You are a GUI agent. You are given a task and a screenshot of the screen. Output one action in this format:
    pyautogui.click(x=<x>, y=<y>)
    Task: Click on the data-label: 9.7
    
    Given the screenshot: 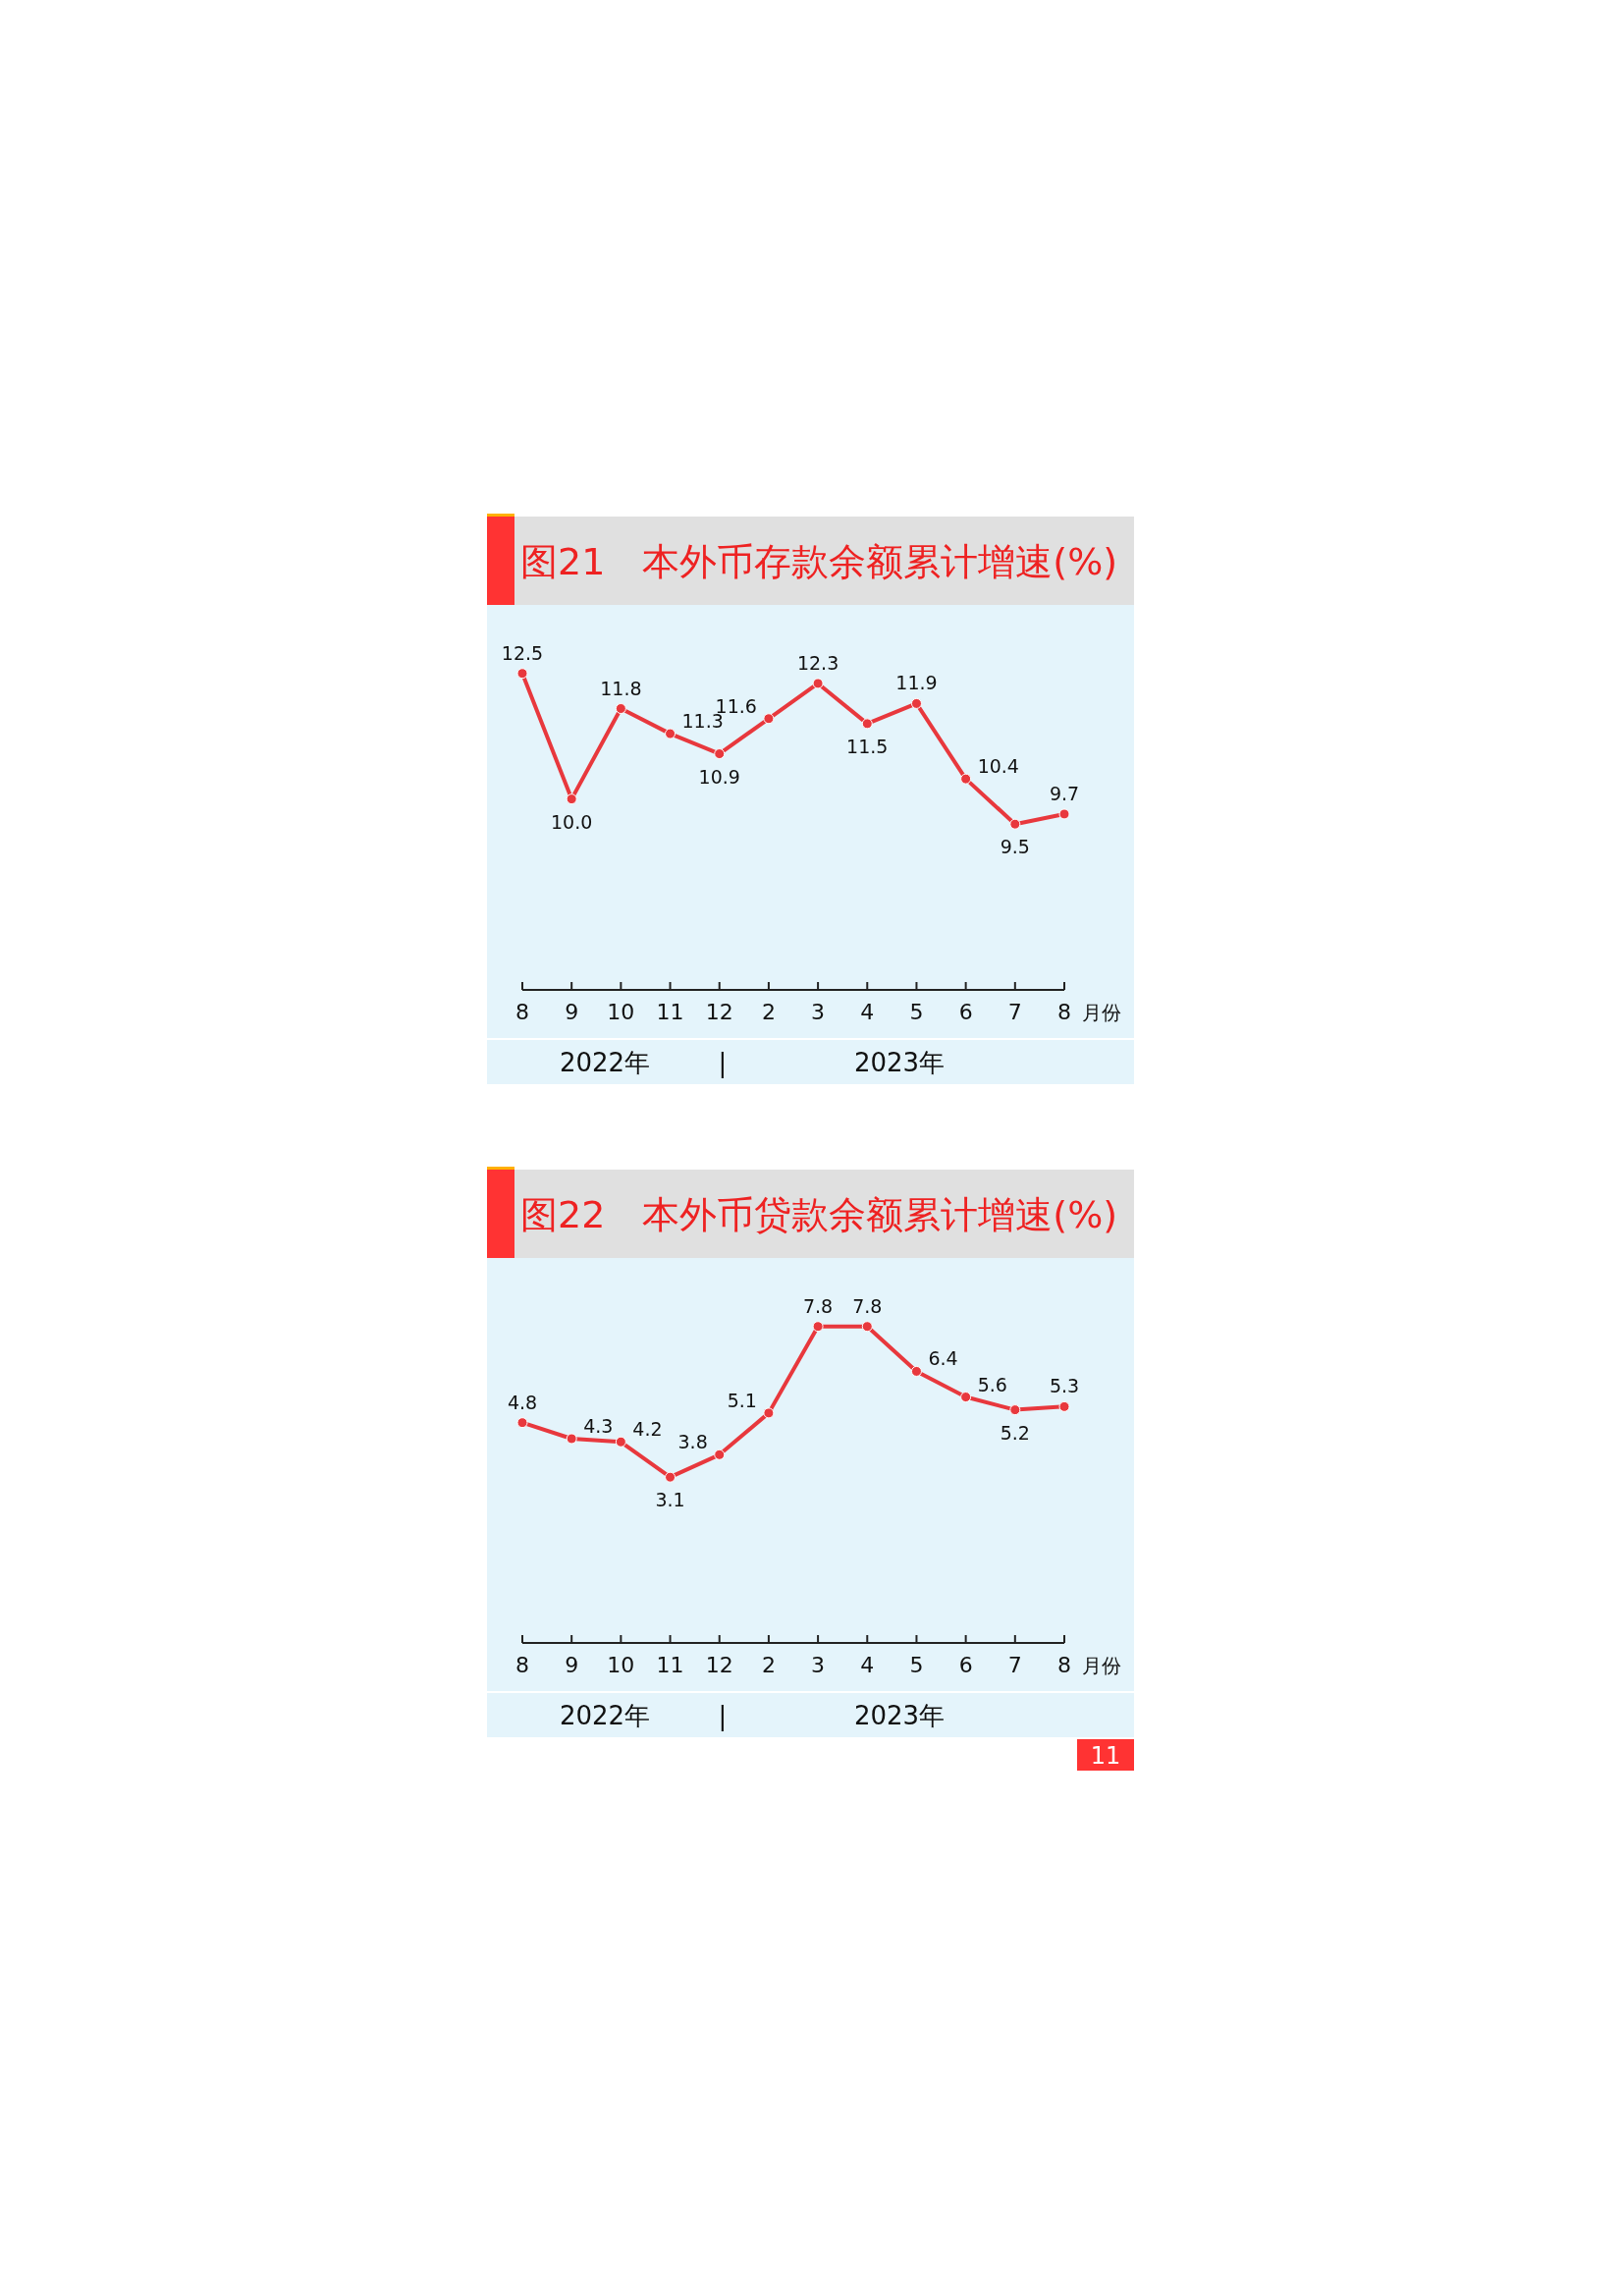 What is the action you would take?
    pyautogui.click(x=1064, y=793)
    